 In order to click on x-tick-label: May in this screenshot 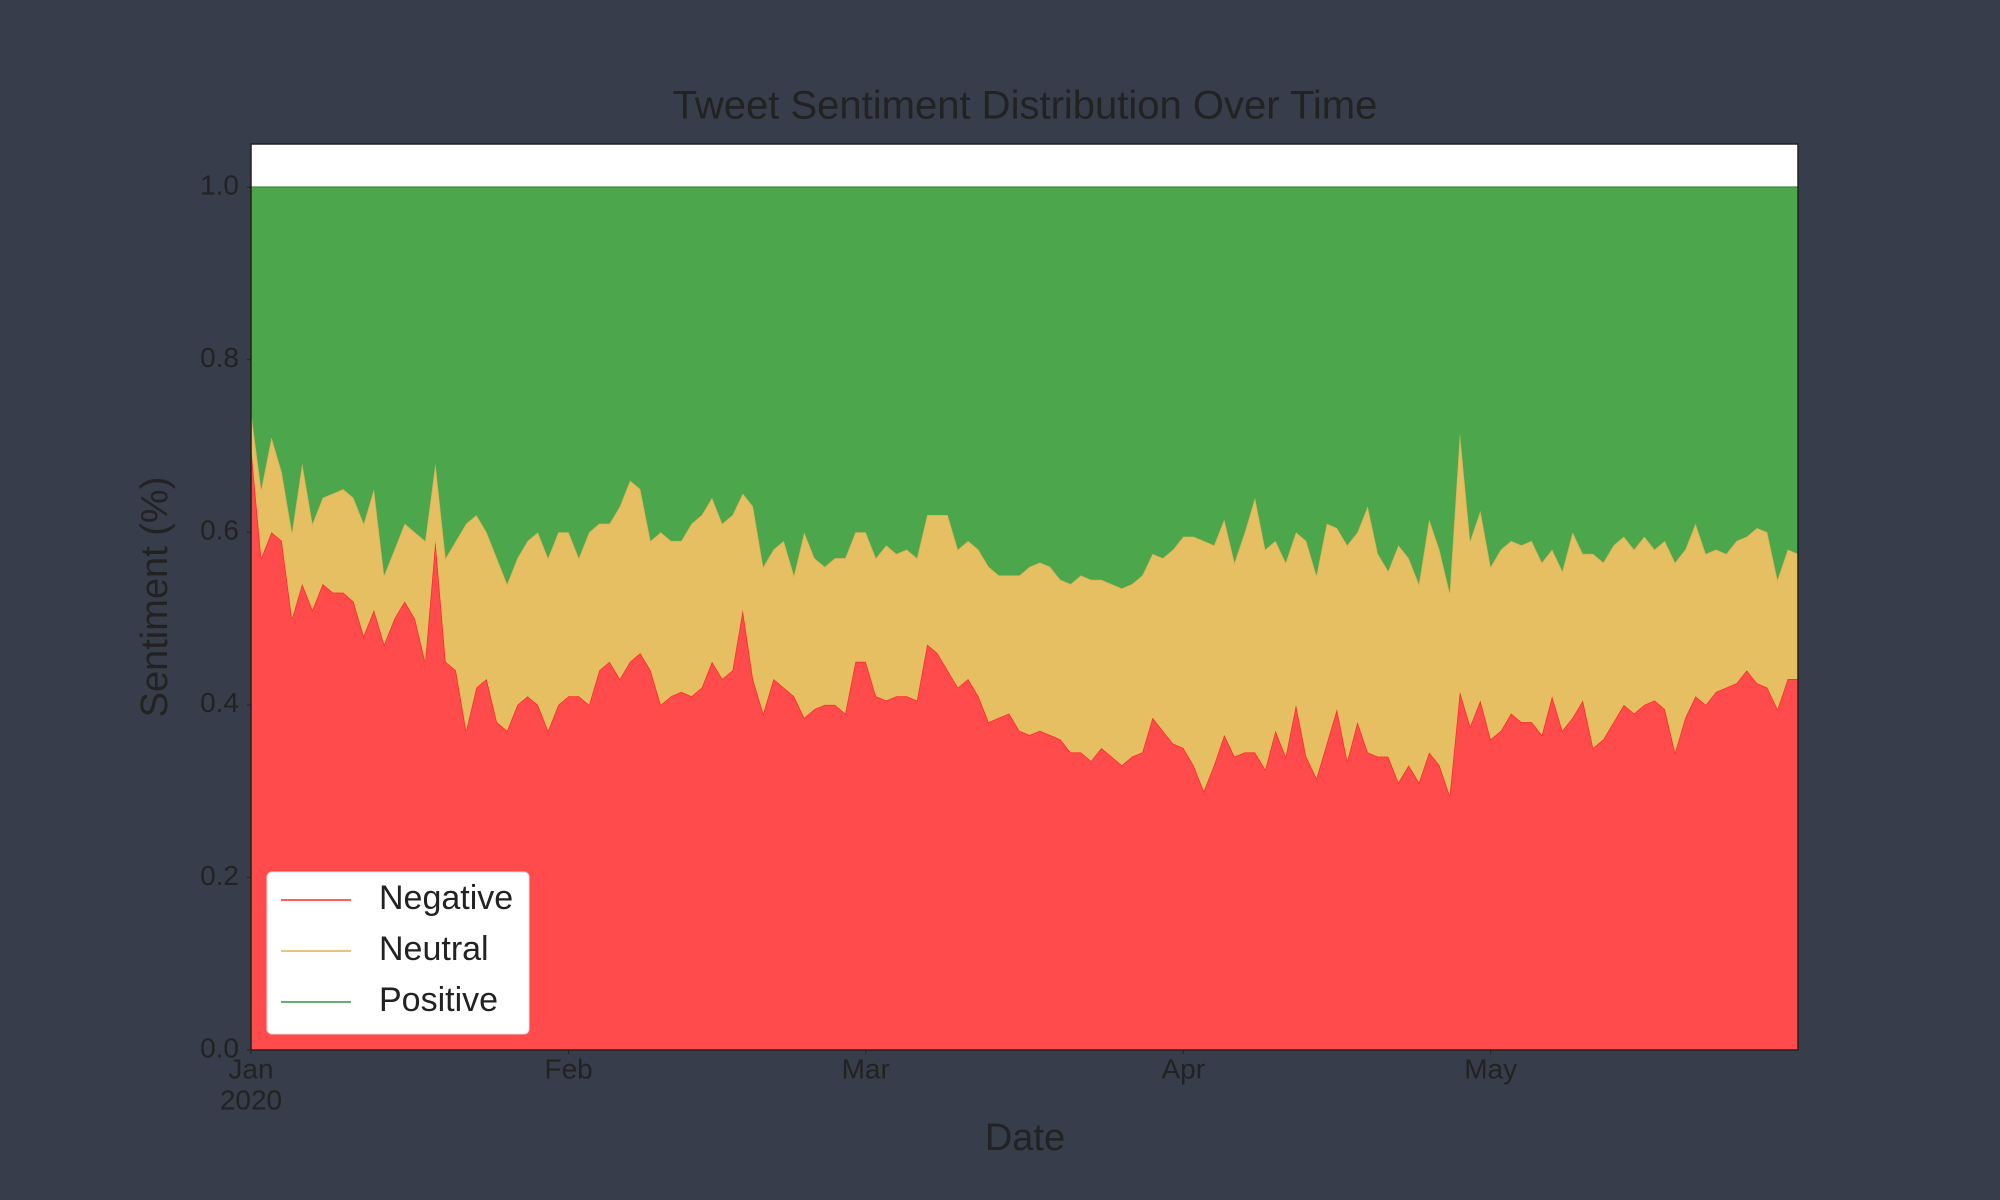, I will do `click(1490, 1068)`.